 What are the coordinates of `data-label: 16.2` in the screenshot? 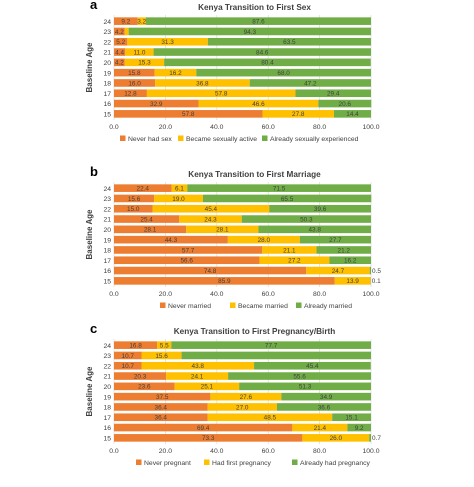 It's located at (350, 261).